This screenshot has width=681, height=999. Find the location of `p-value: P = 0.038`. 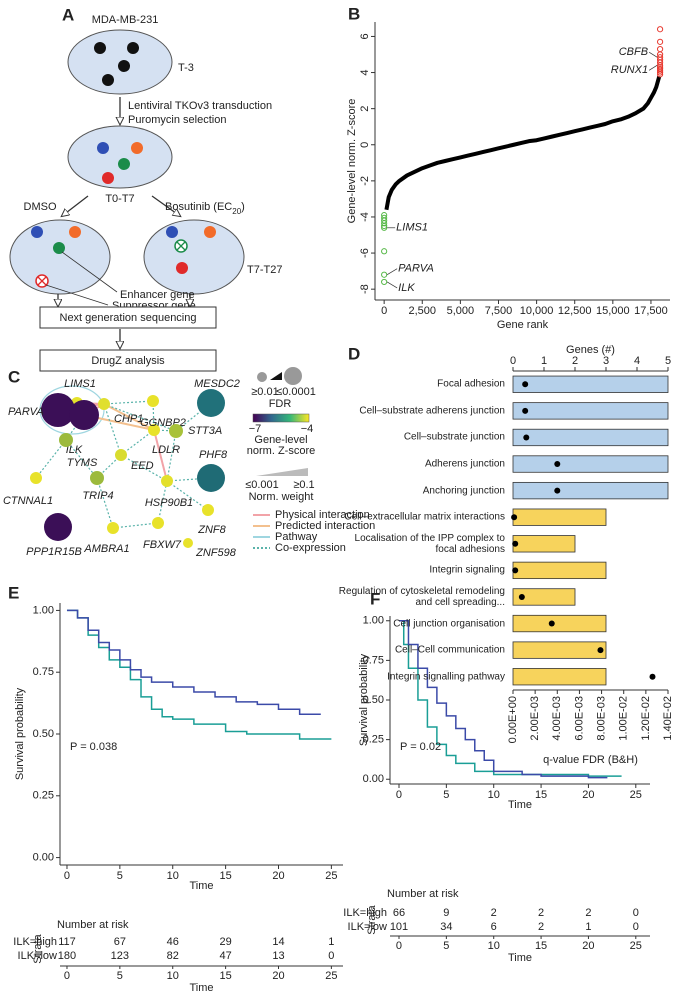

p-value: P = 0.038 is located at coordinates (93, 747).